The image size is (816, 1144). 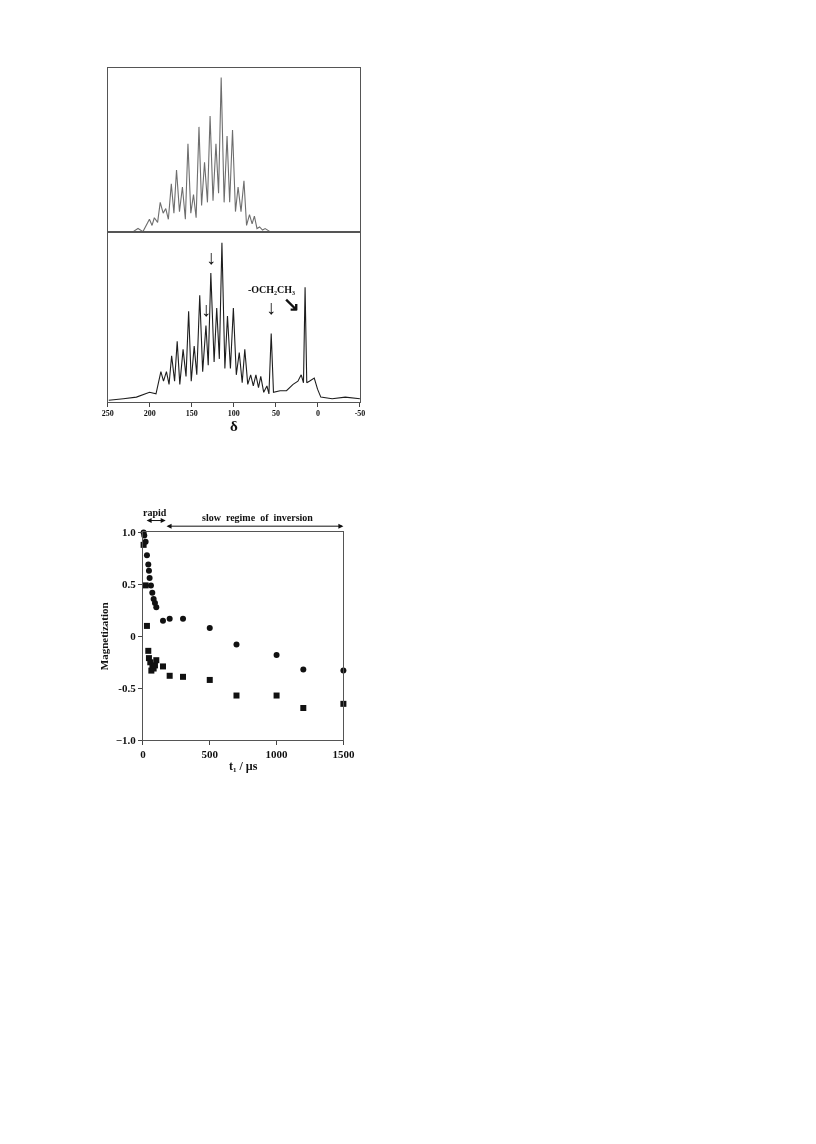 I want to click on y-tick-label: −1.0, so click(x=126, y=740).